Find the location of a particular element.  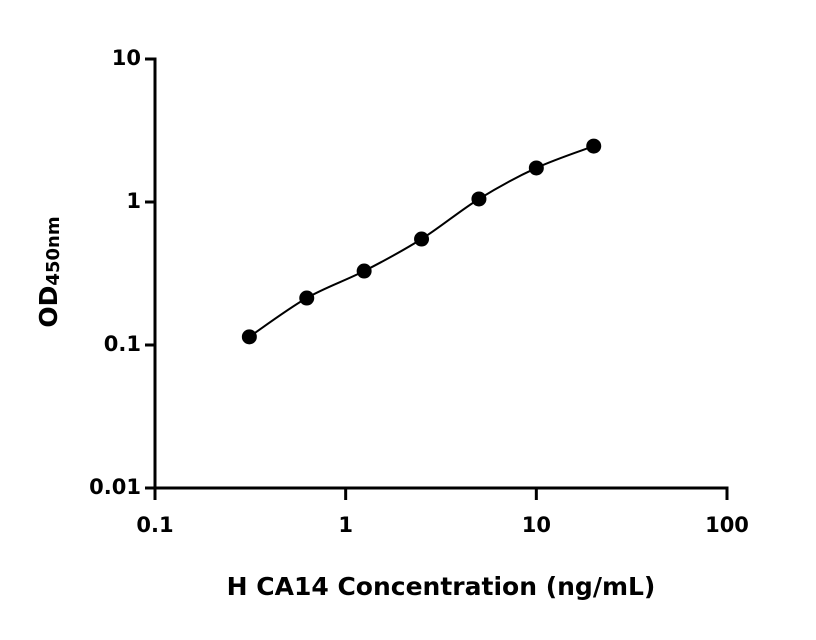

y-axis-label: OD450nm is located at coordinates (49, 271).